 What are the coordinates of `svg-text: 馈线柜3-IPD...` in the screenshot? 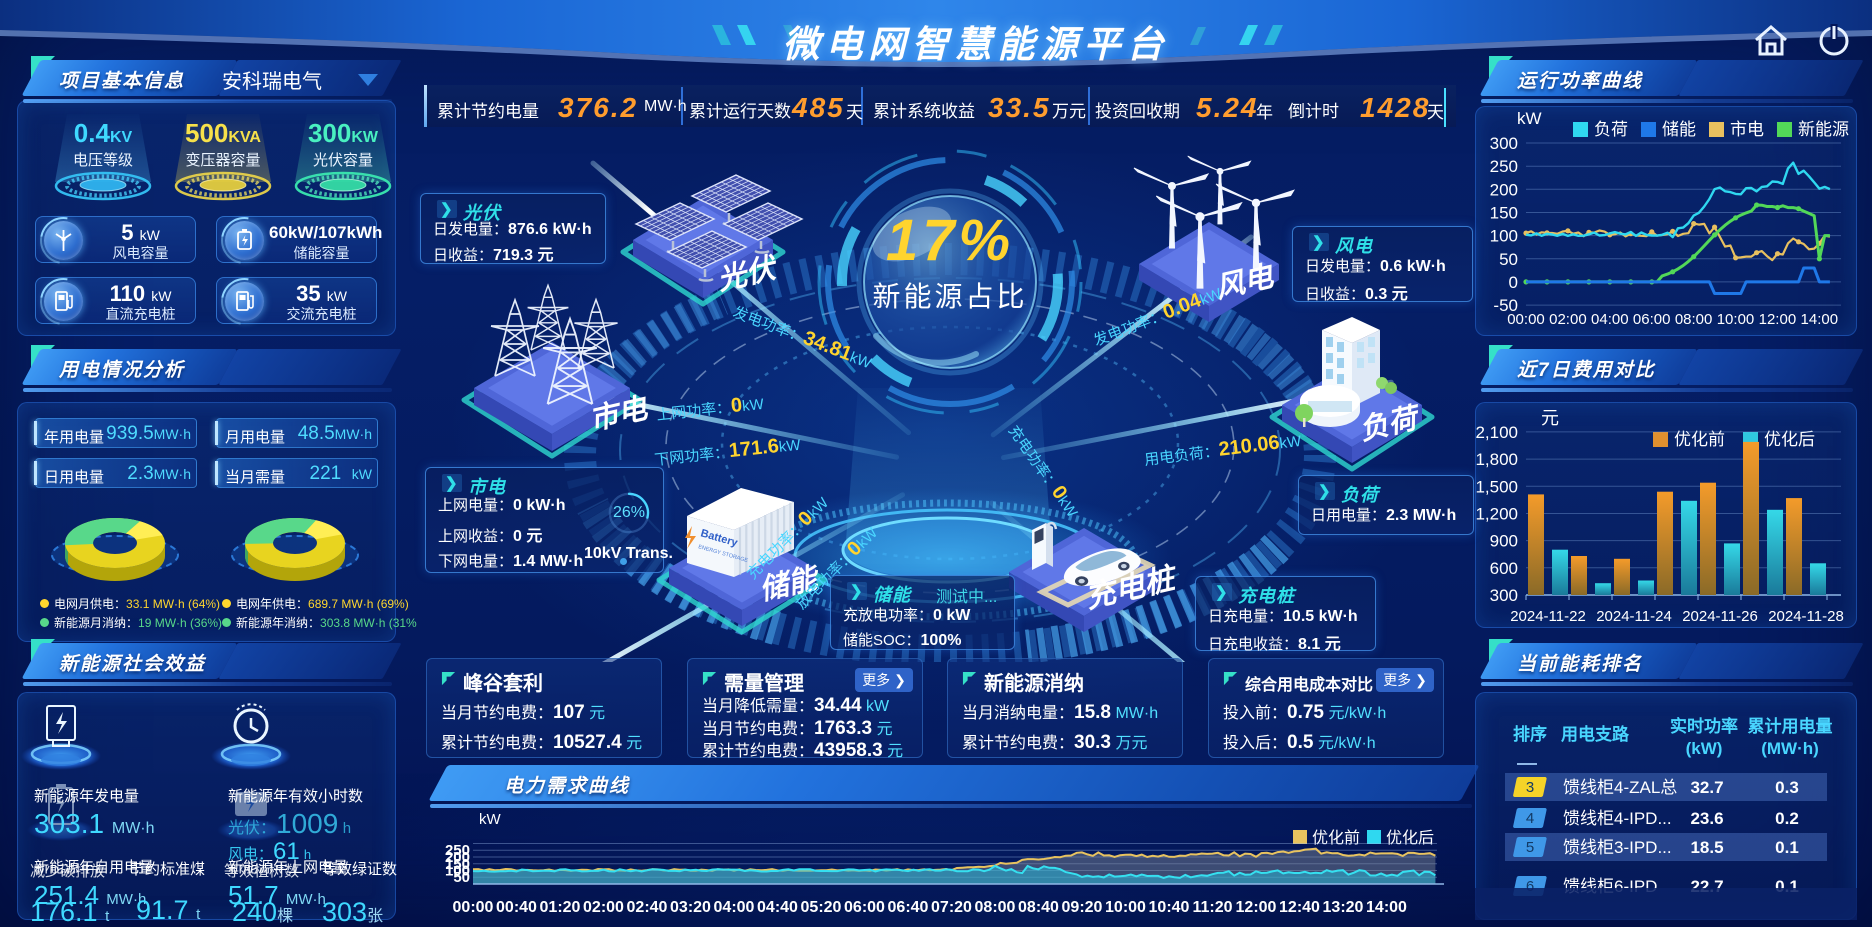 It's located at (1617, 847).